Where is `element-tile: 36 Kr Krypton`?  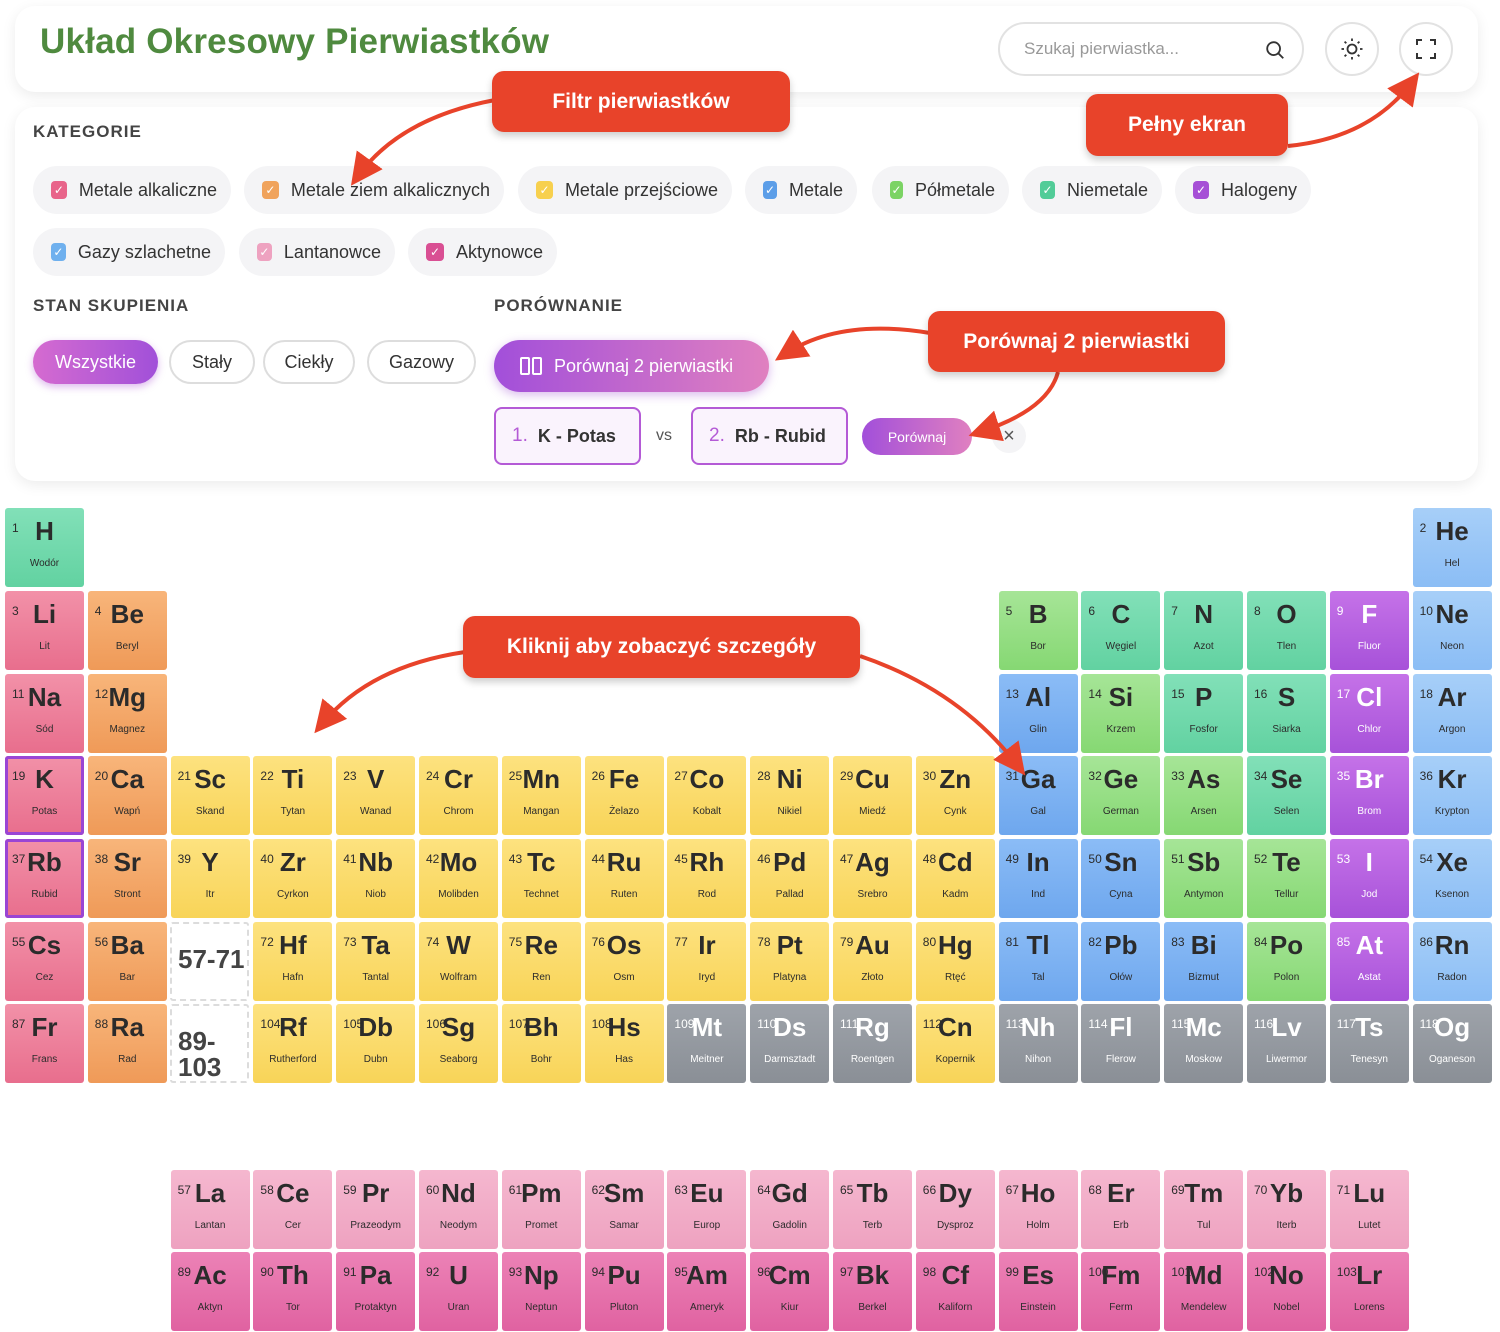
element-tile: 36 Kr Krypton is located at coordinates (1452, 795).